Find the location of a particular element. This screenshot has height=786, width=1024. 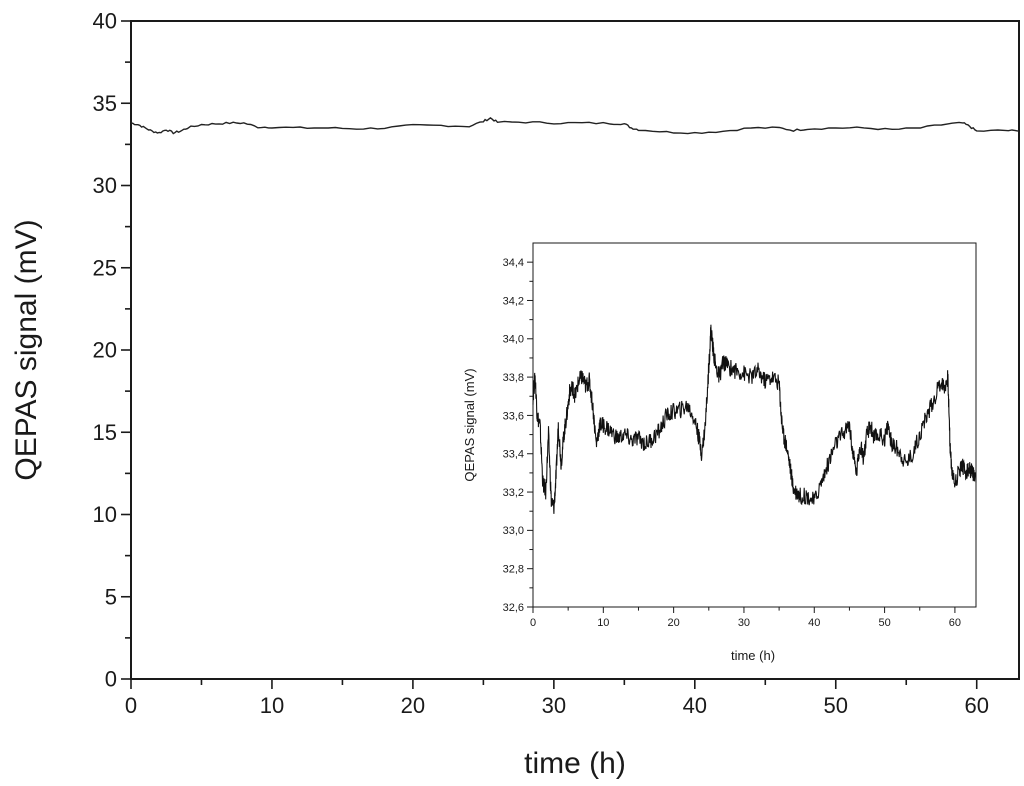

main-y-axis-label: QEPAS signal (mV) is located at coordinates (26, 349).